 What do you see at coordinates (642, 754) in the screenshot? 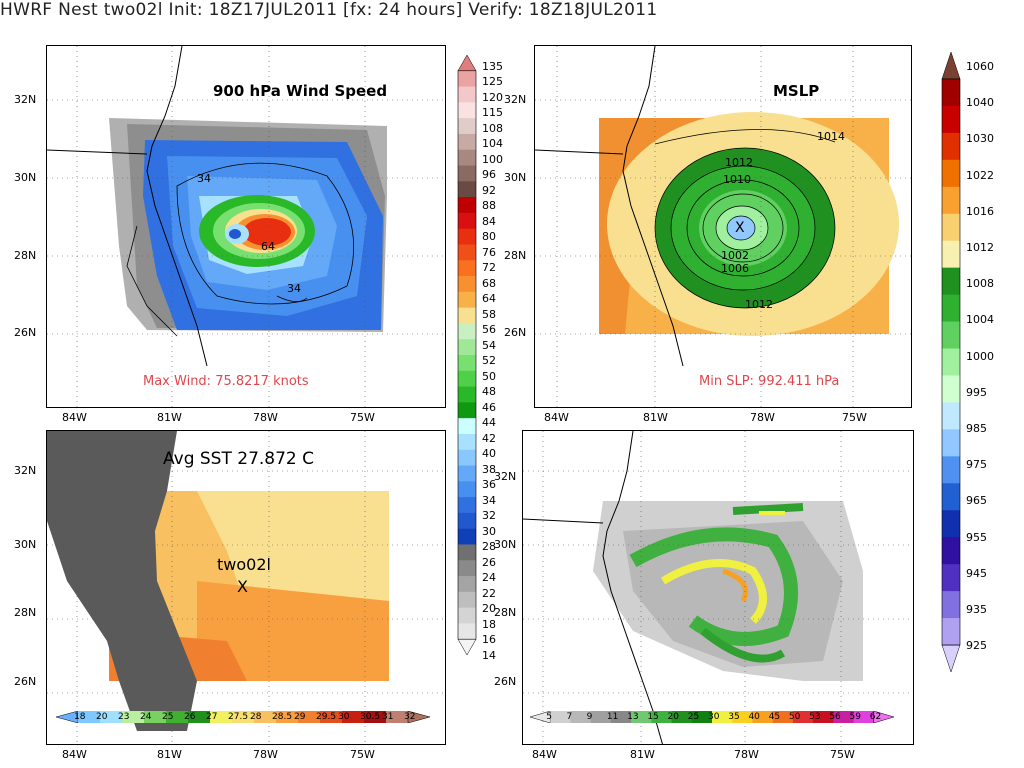
I see `lon-81w-p4: 81W` at bounding box center [642, 754].